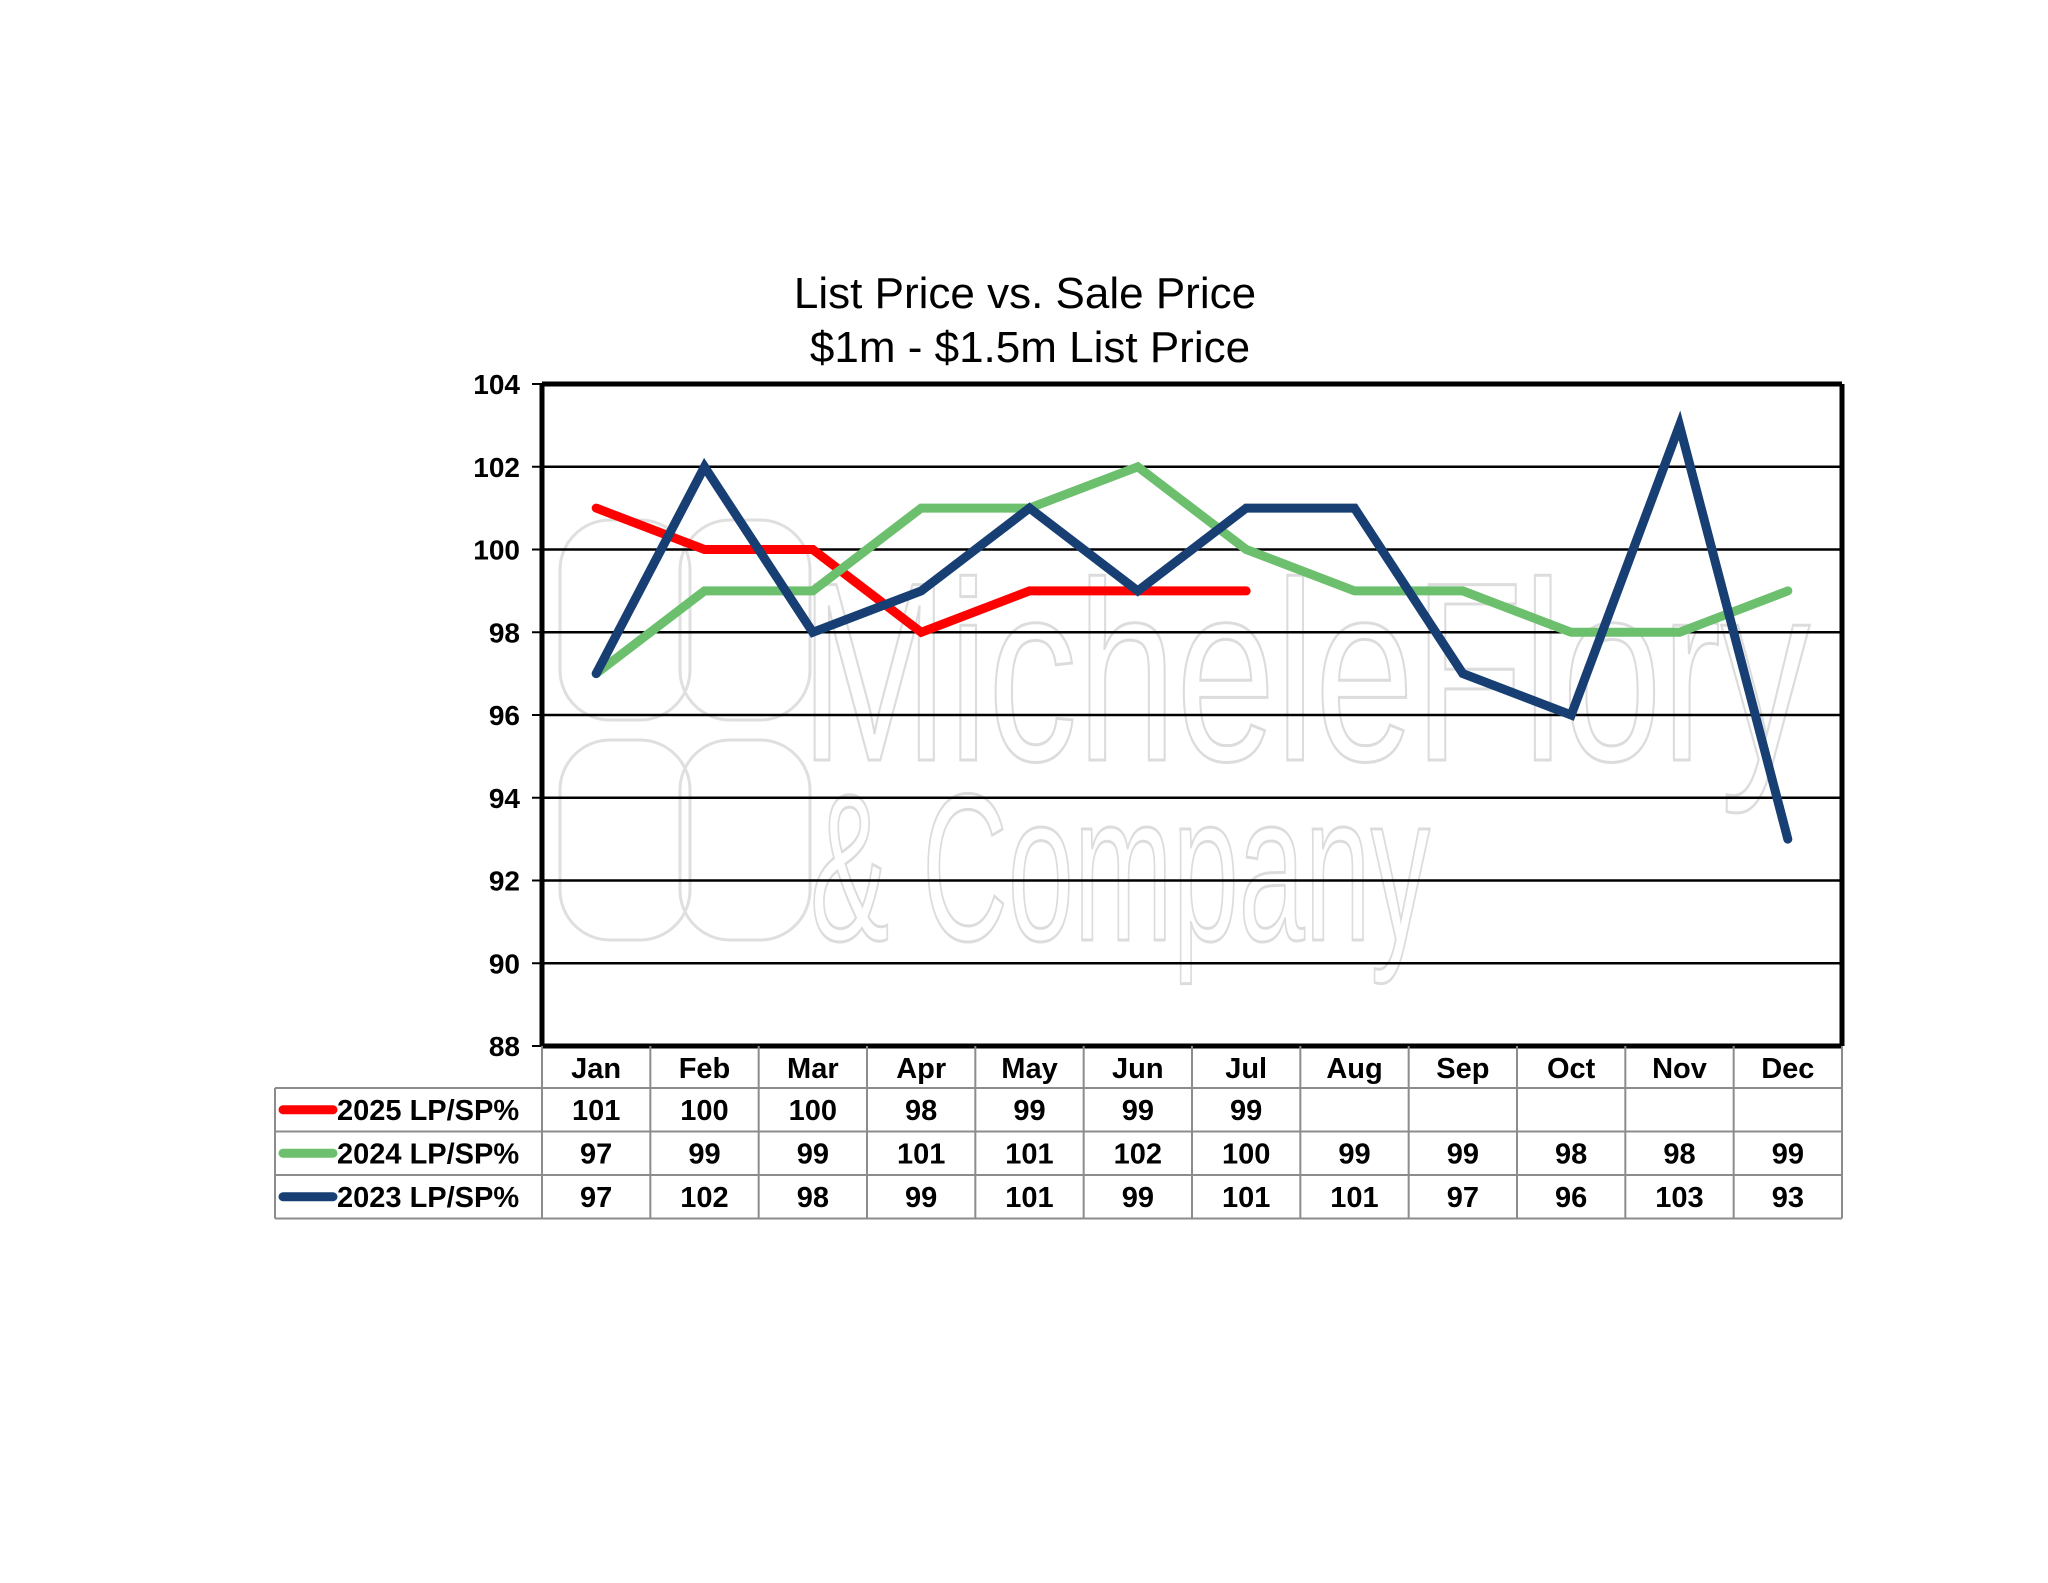  Describe the element at coordinates (704, 1111) in the screenshot. I see `data-label-0-1: 100` at that location.